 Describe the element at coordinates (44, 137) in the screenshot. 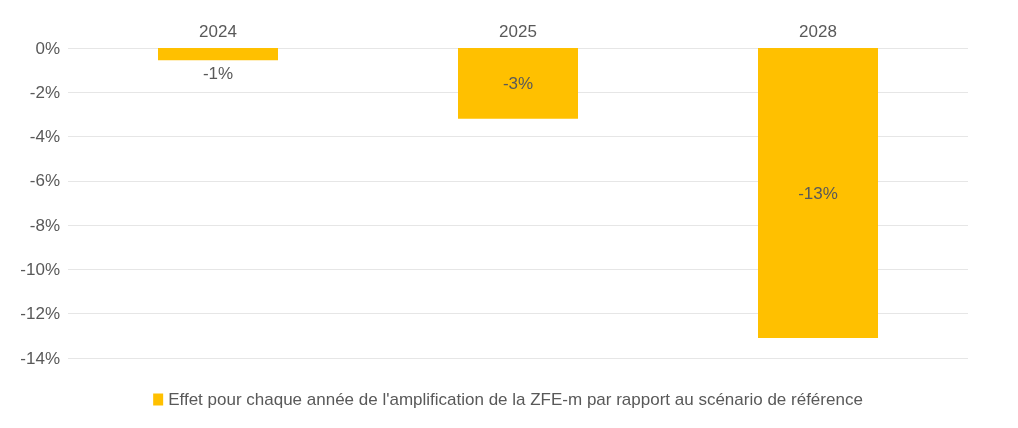

I see `y-tick-label: -4%` at that location.